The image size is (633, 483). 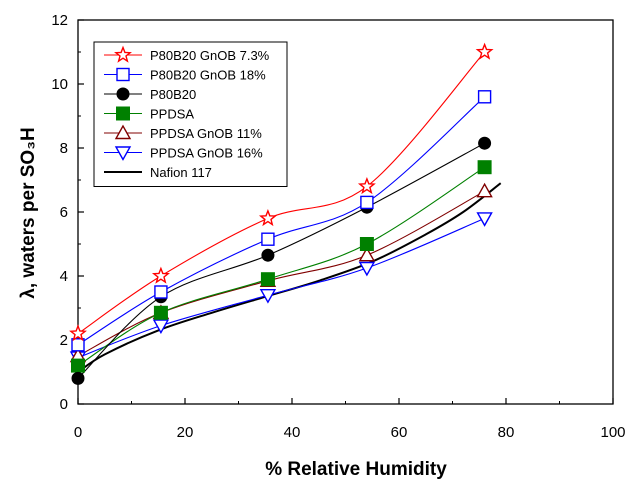 What do you see at coordinates (185, 432) in the screenshot?
I see `x-tick-label: 20` at bounding box center [185, 432].